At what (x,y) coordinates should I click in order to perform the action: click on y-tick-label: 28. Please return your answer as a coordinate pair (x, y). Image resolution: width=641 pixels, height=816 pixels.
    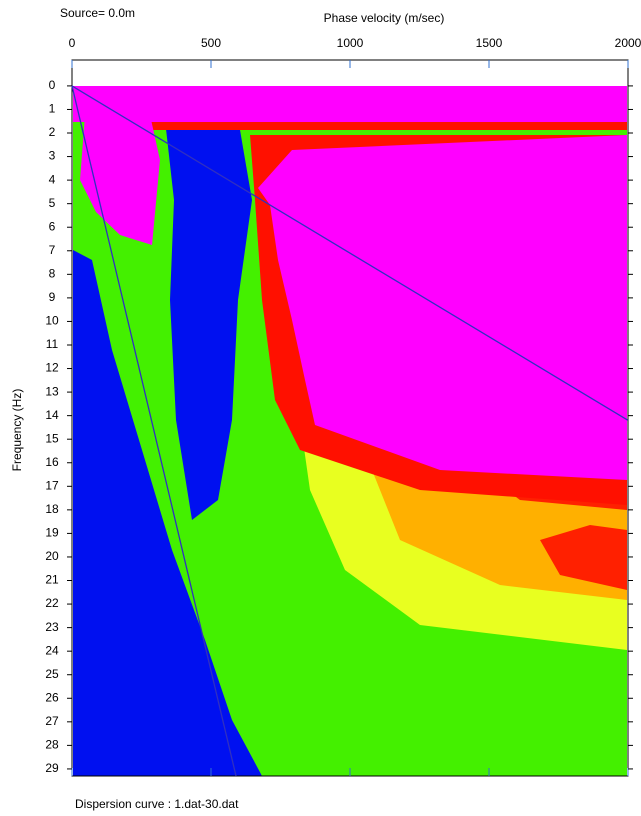
    Looking at the image, I should click on (52, 745).